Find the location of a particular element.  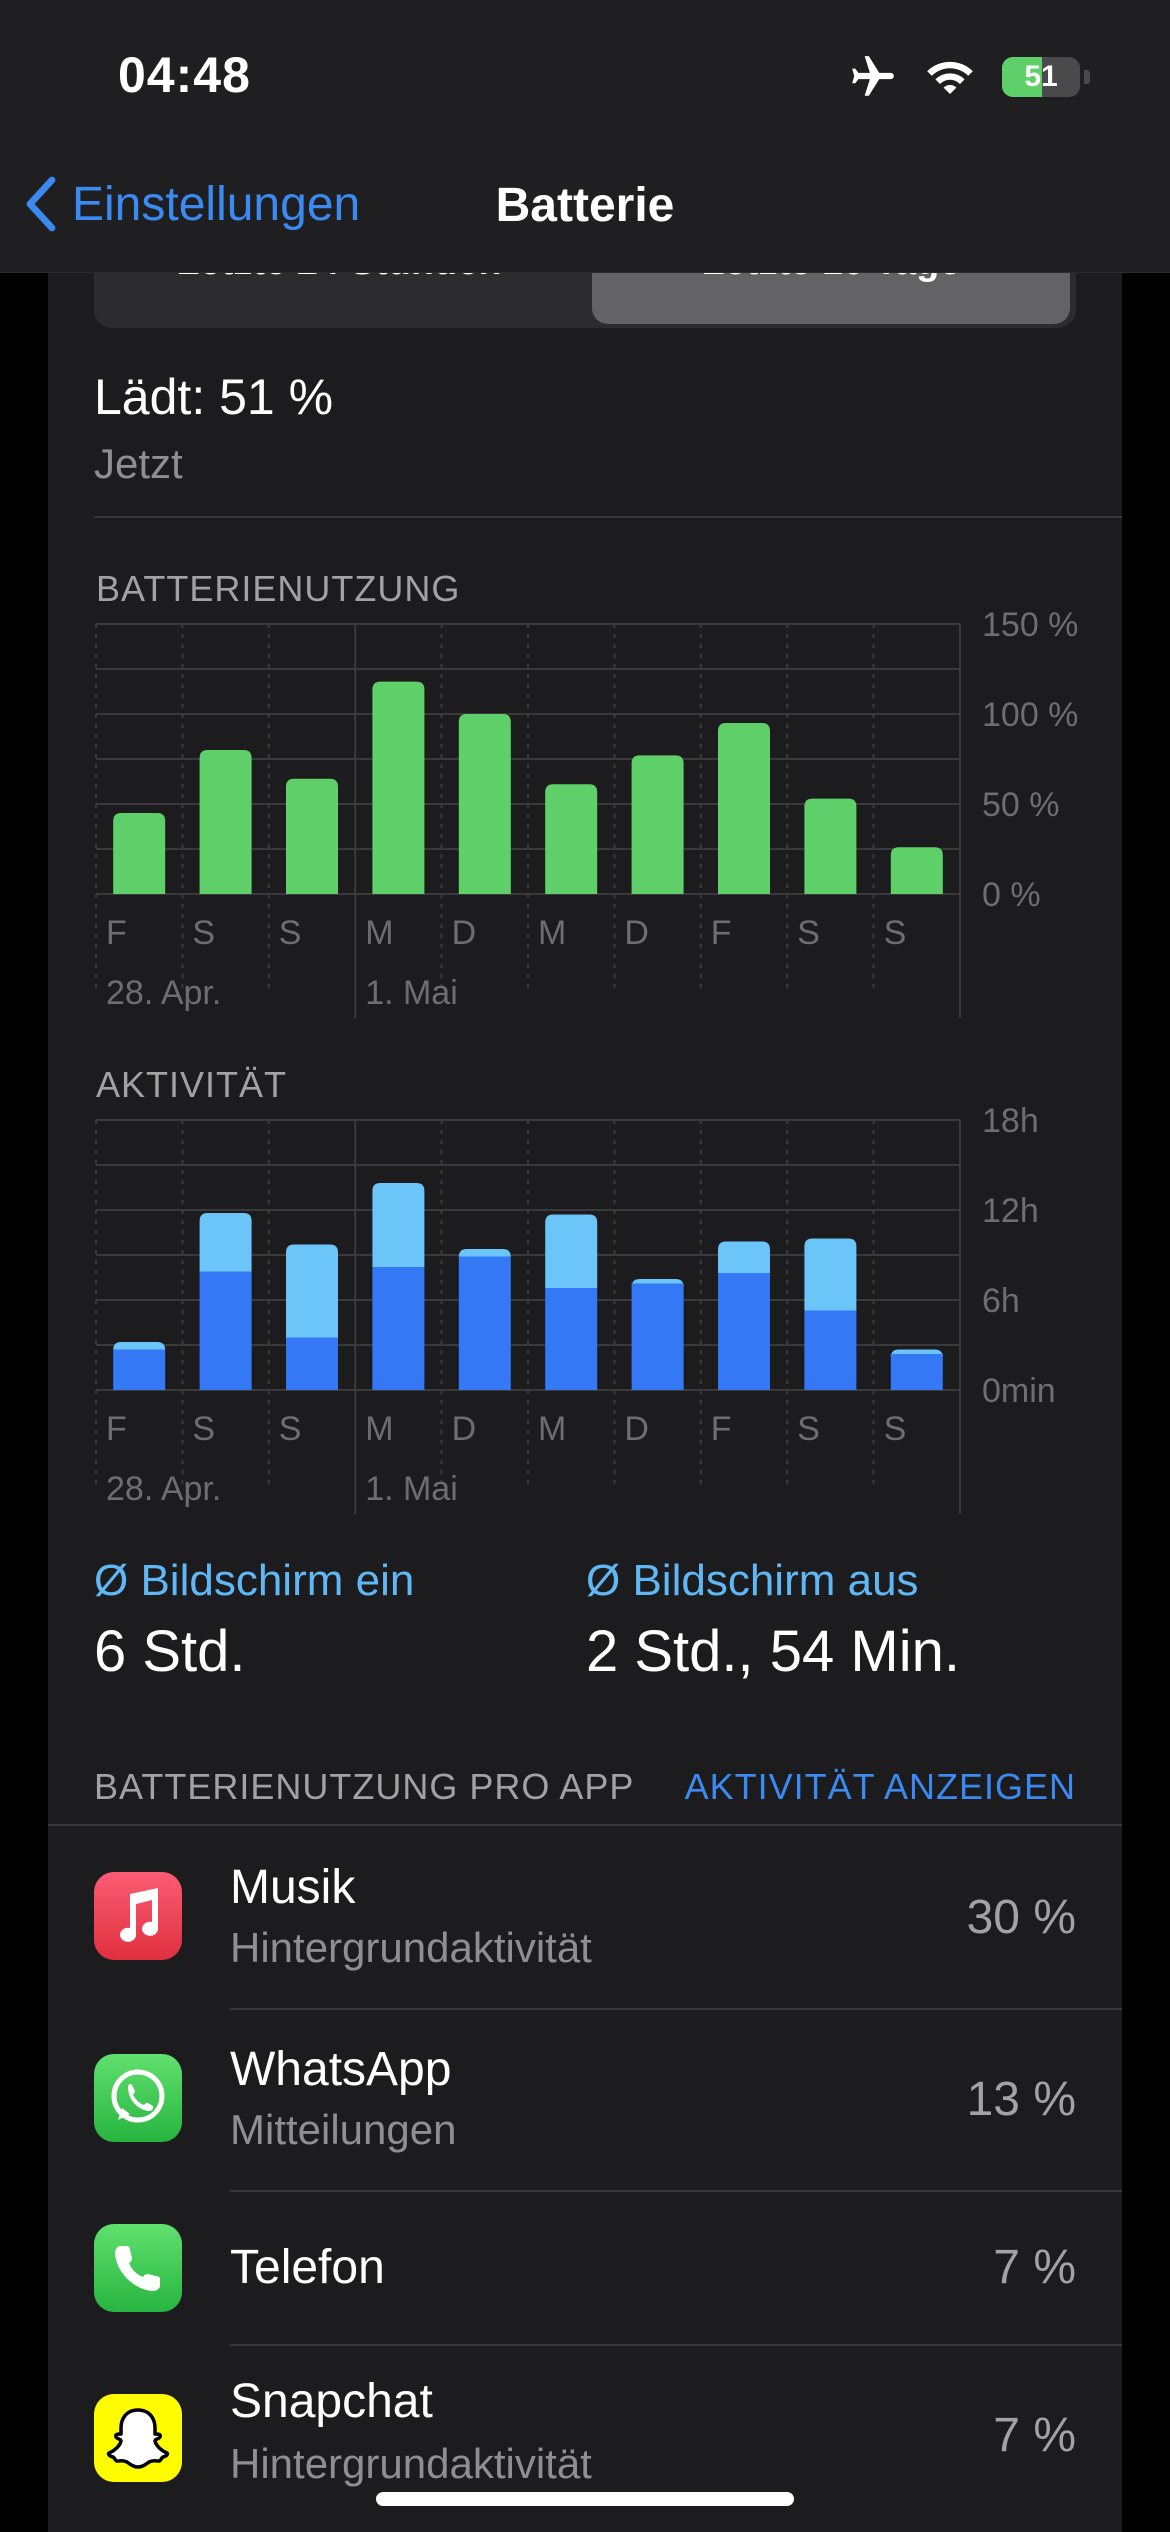

status-icons: 51 is located at coordinates (969, 77).